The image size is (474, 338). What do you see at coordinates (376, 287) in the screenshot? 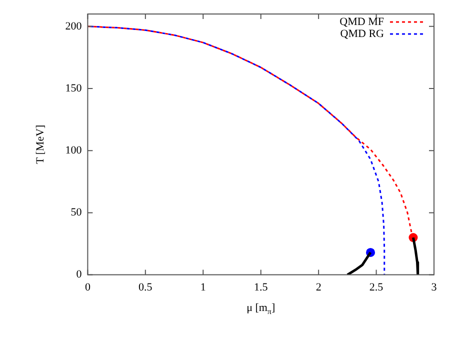
I see `x-tick-label: 2.5` at bounding box center [376, 287].